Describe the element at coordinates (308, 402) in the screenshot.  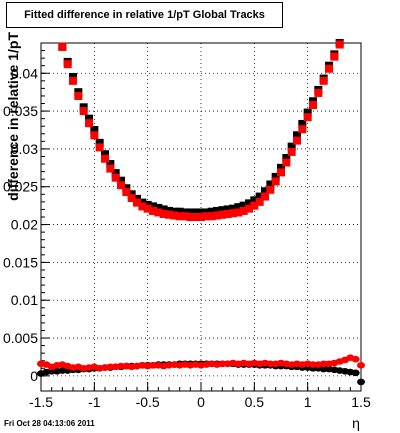
I see `x-tick-label: 1` at that location.